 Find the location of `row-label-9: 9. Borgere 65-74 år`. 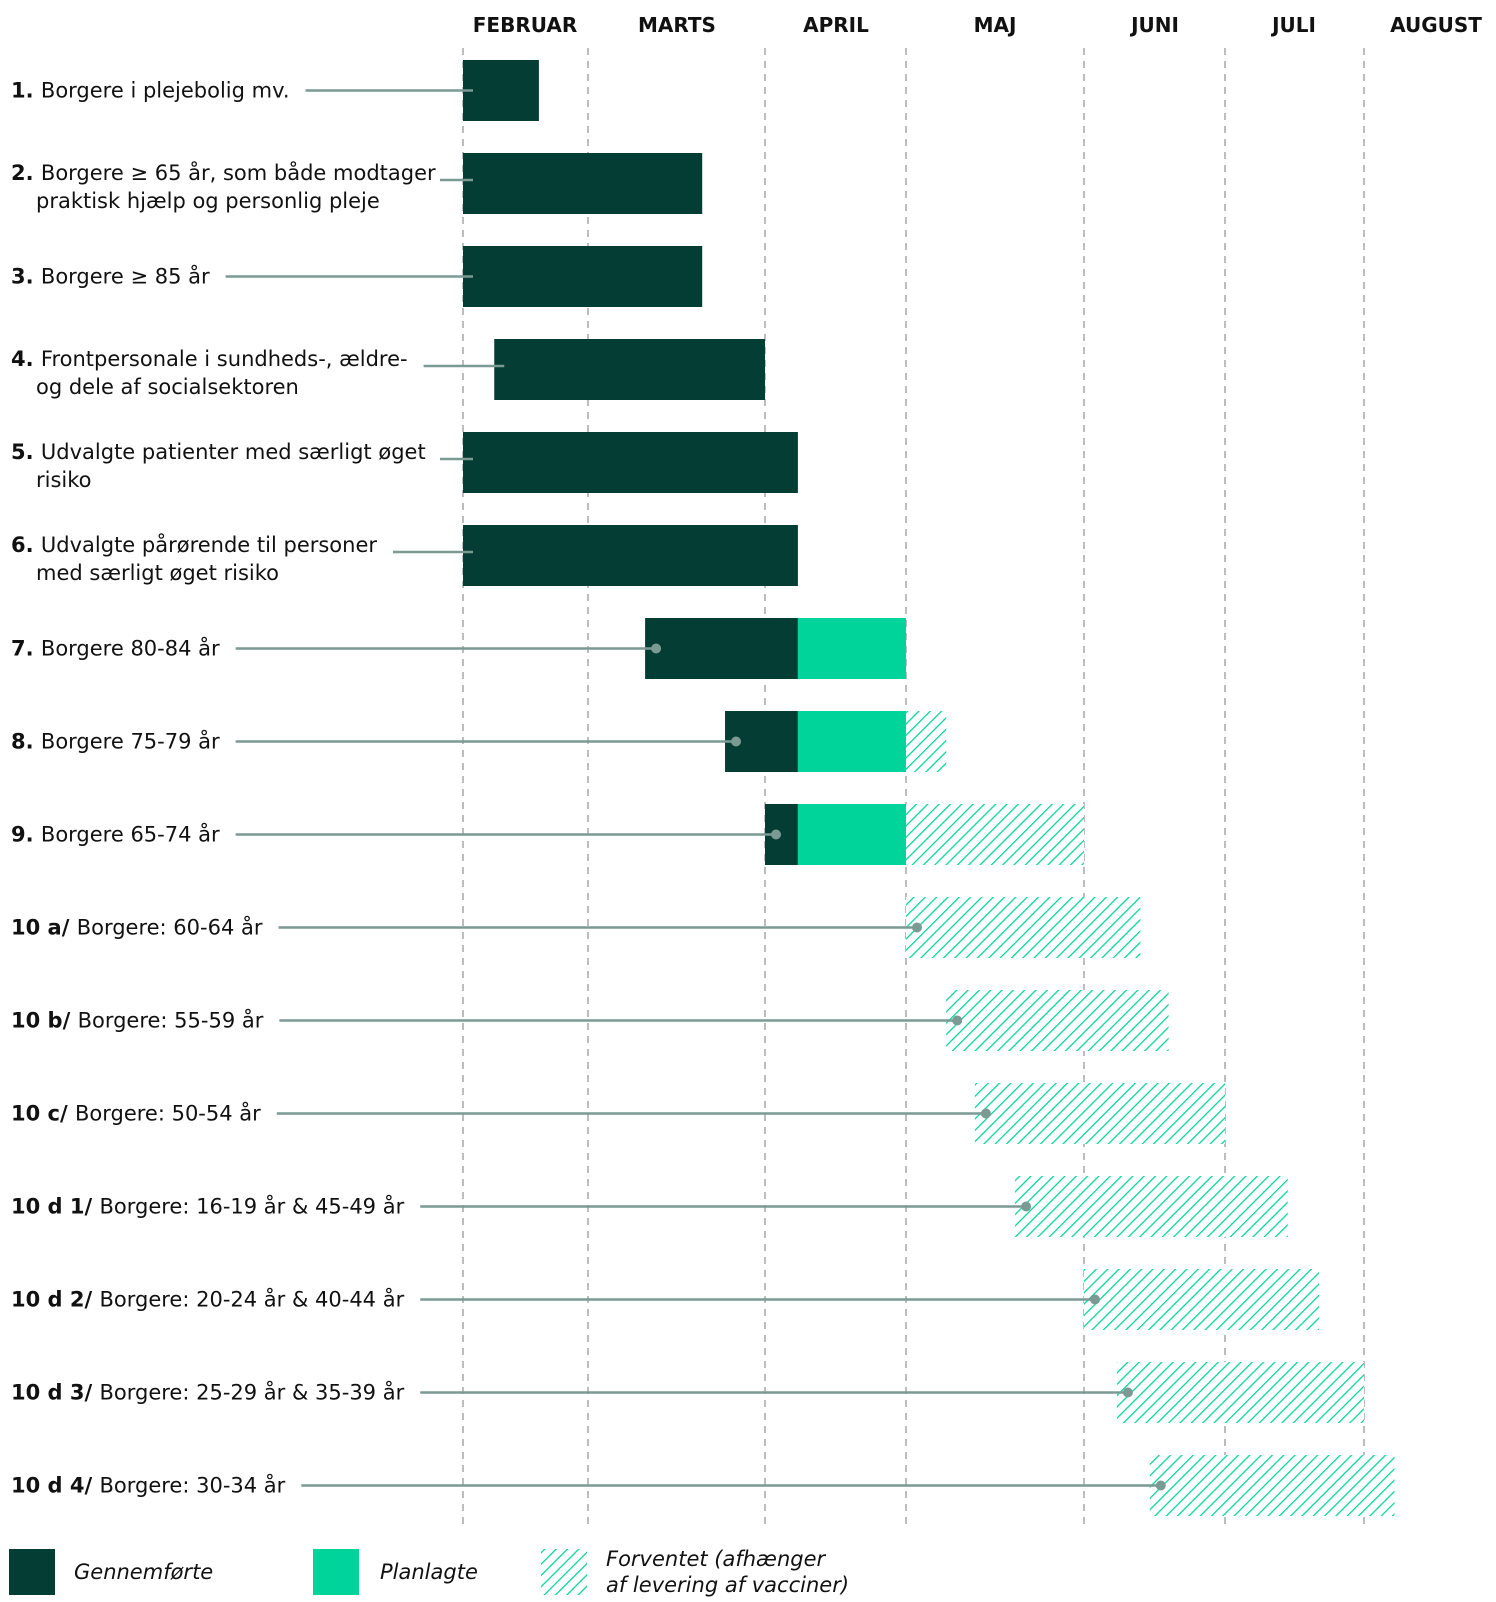

row-label-9: 9. Borgere 65-74 år is located at coordinates (115, 834).